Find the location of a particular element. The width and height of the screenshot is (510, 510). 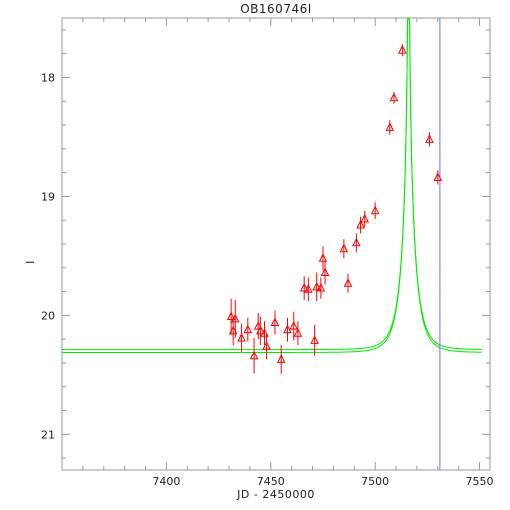

chart-title: OB160746I is located at coordinates (276, 9).